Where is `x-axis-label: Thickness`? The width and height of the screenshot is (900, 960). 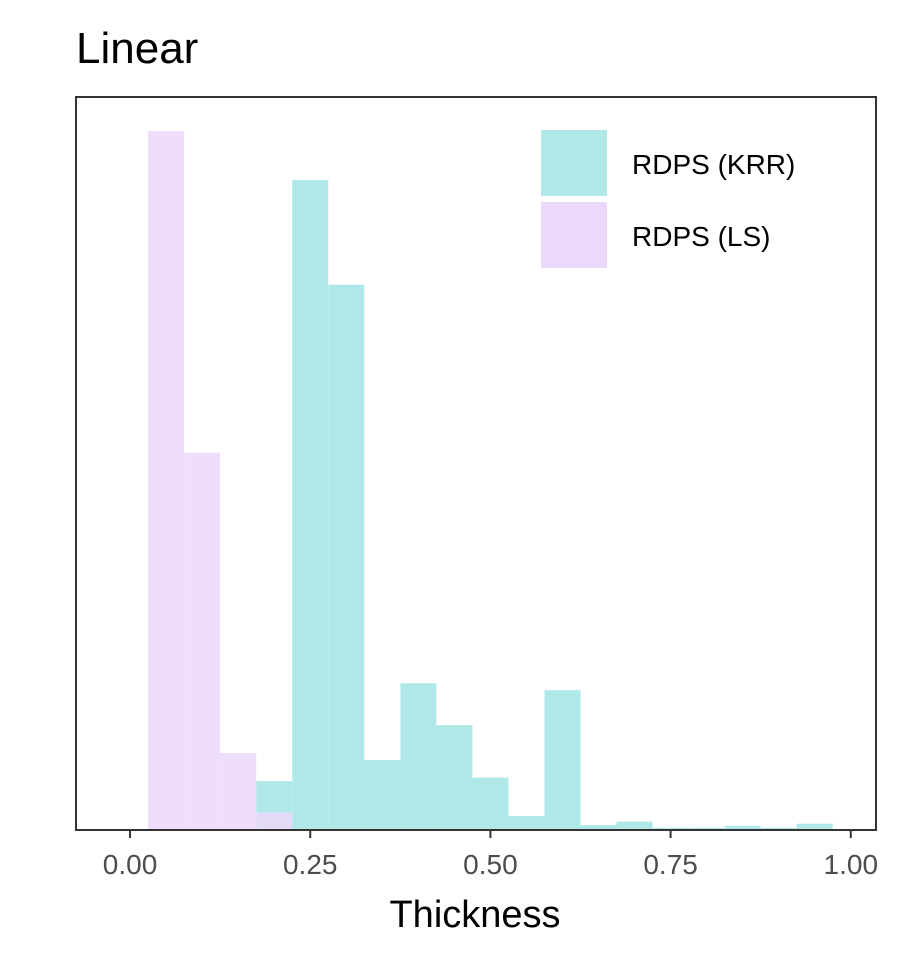 x-axis-label: Thickness is located at coordinates (474, 915).